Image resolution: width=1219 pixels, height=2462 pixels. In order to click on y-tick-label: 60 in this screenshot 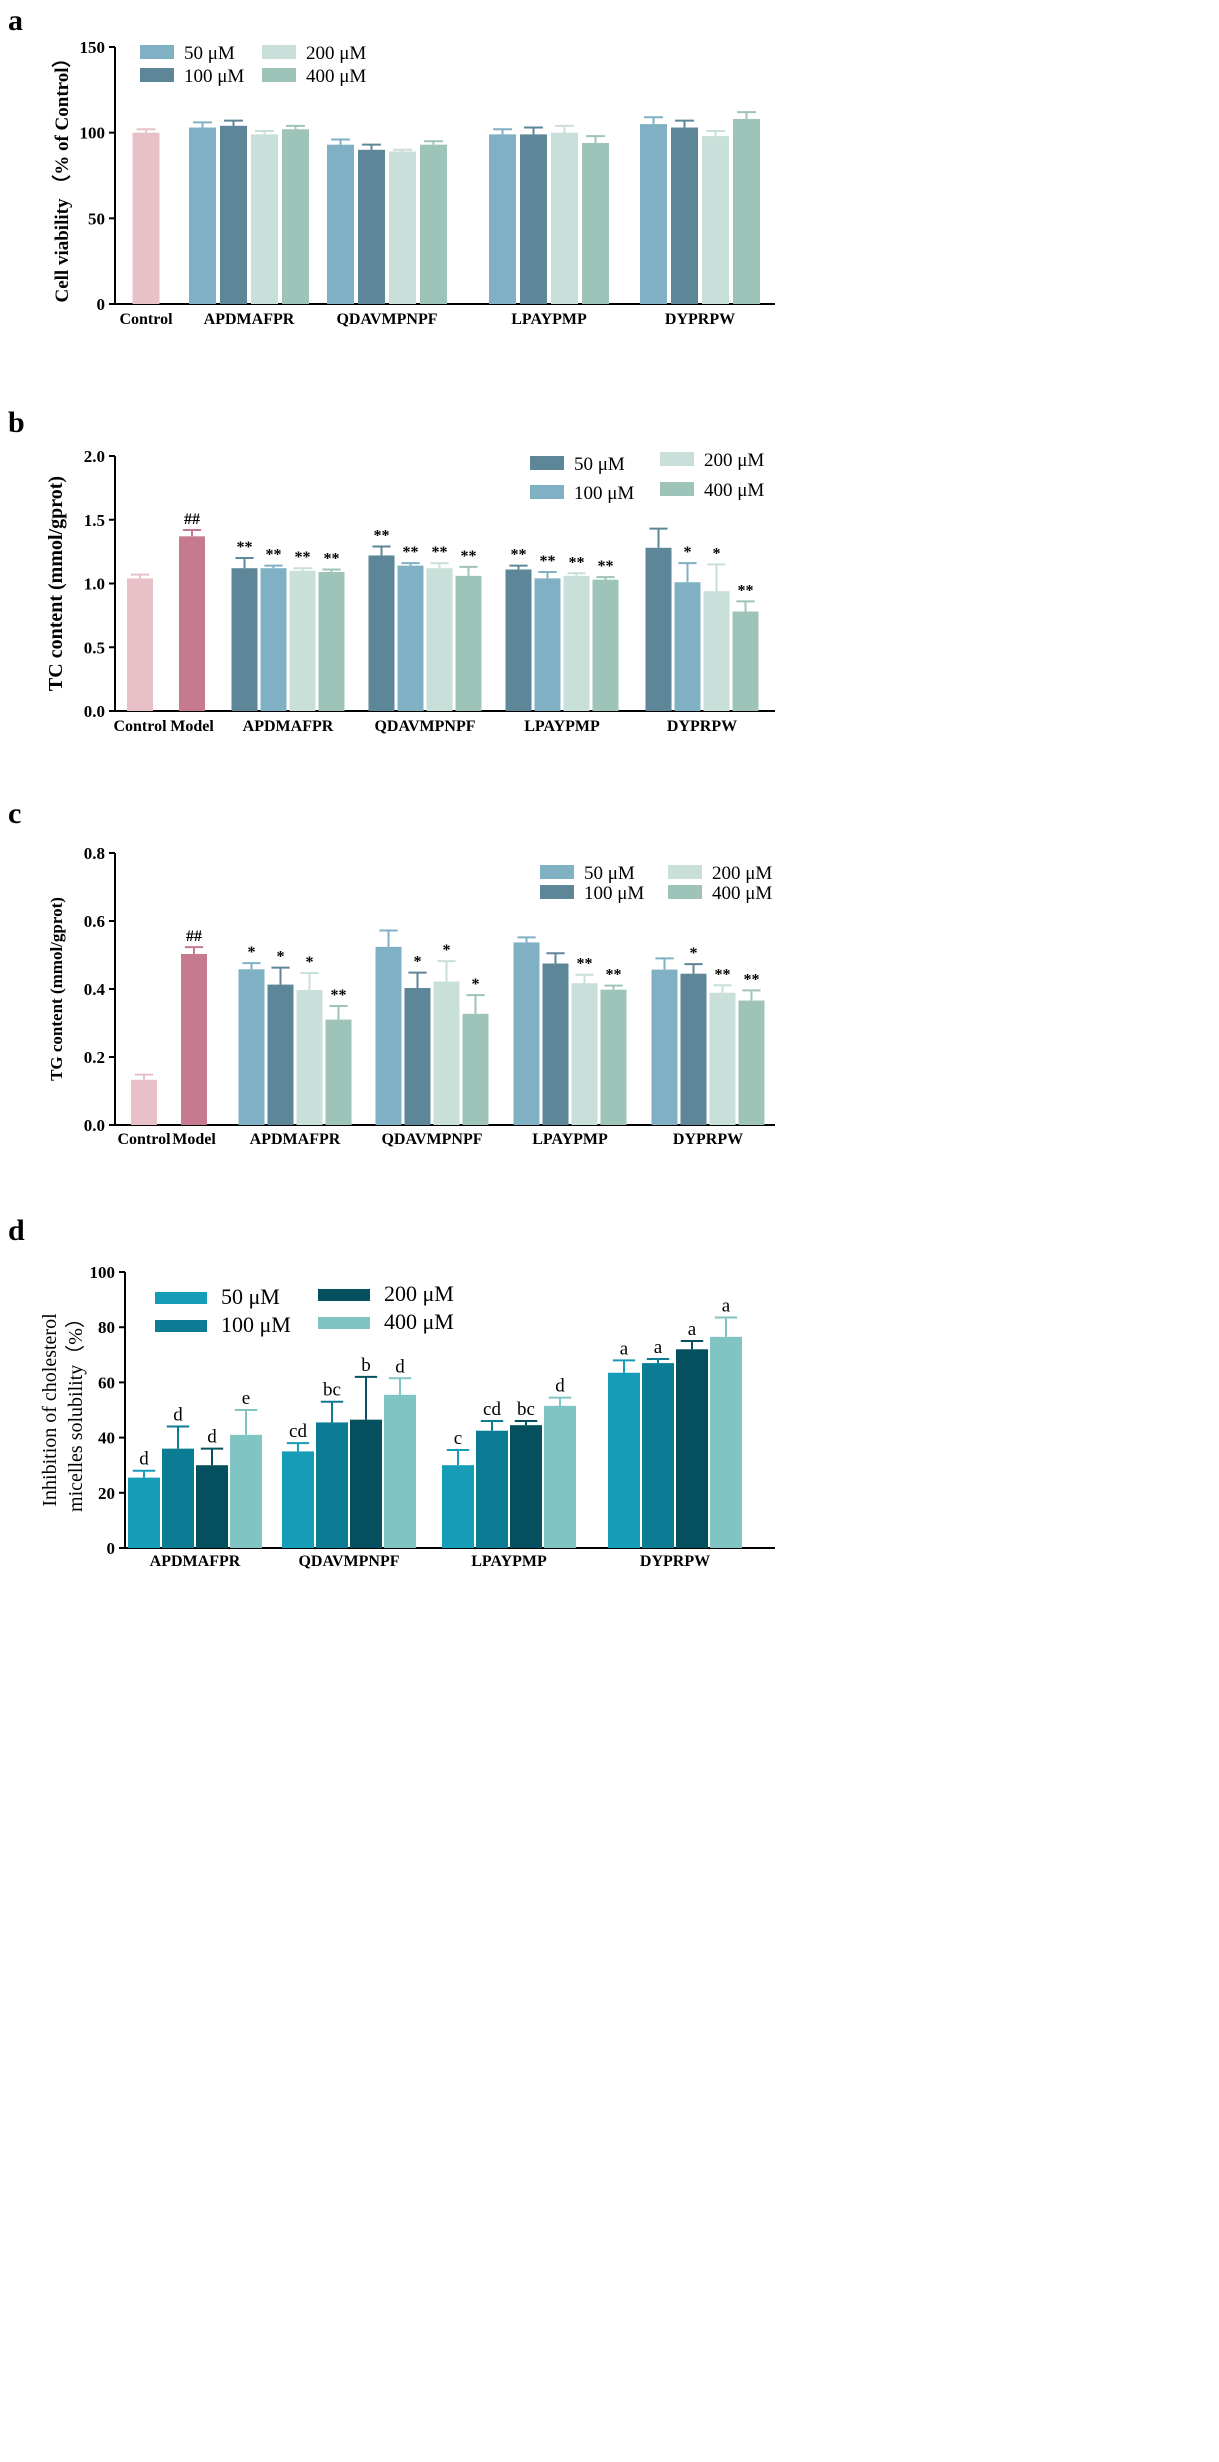, I will do `click(106, 1382)`.